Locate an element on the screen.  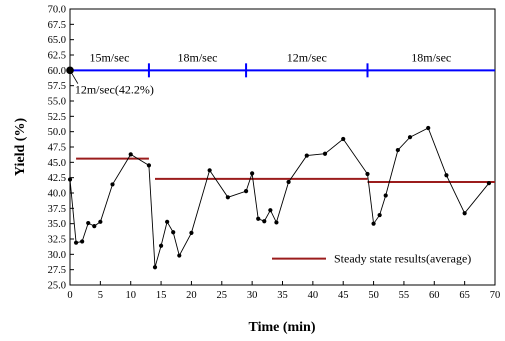
y-axis-title: Yield (%) is located at coordinates (20, 147).